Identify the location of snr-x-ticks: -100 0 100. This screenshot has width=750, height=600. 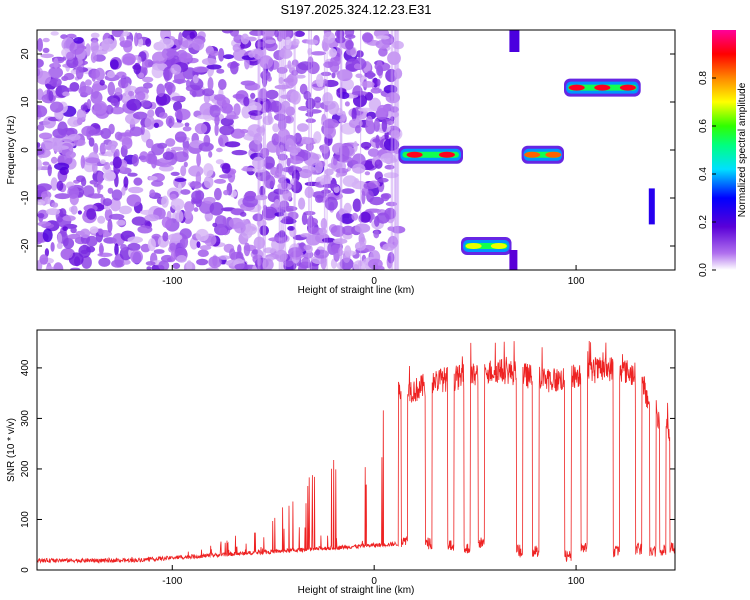
(373, 576).